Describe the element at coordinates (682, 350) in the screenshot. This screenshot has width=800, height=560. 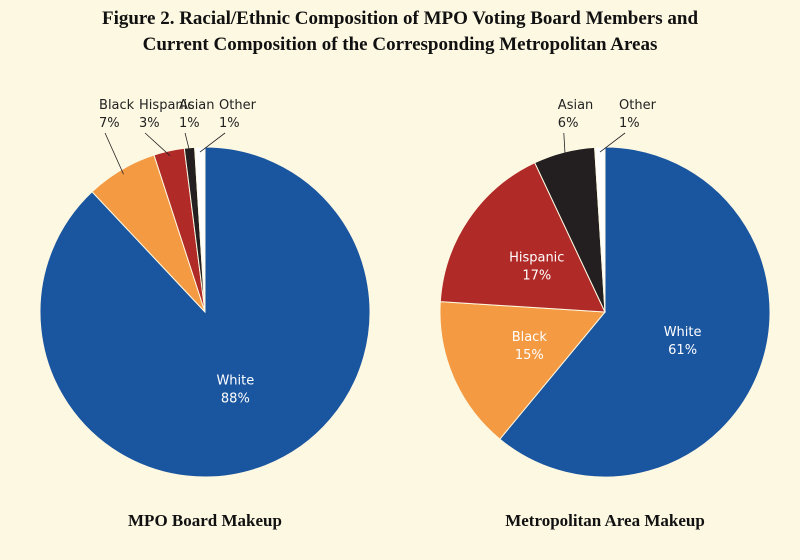
I see `slice-value-label: 61%` at that location.